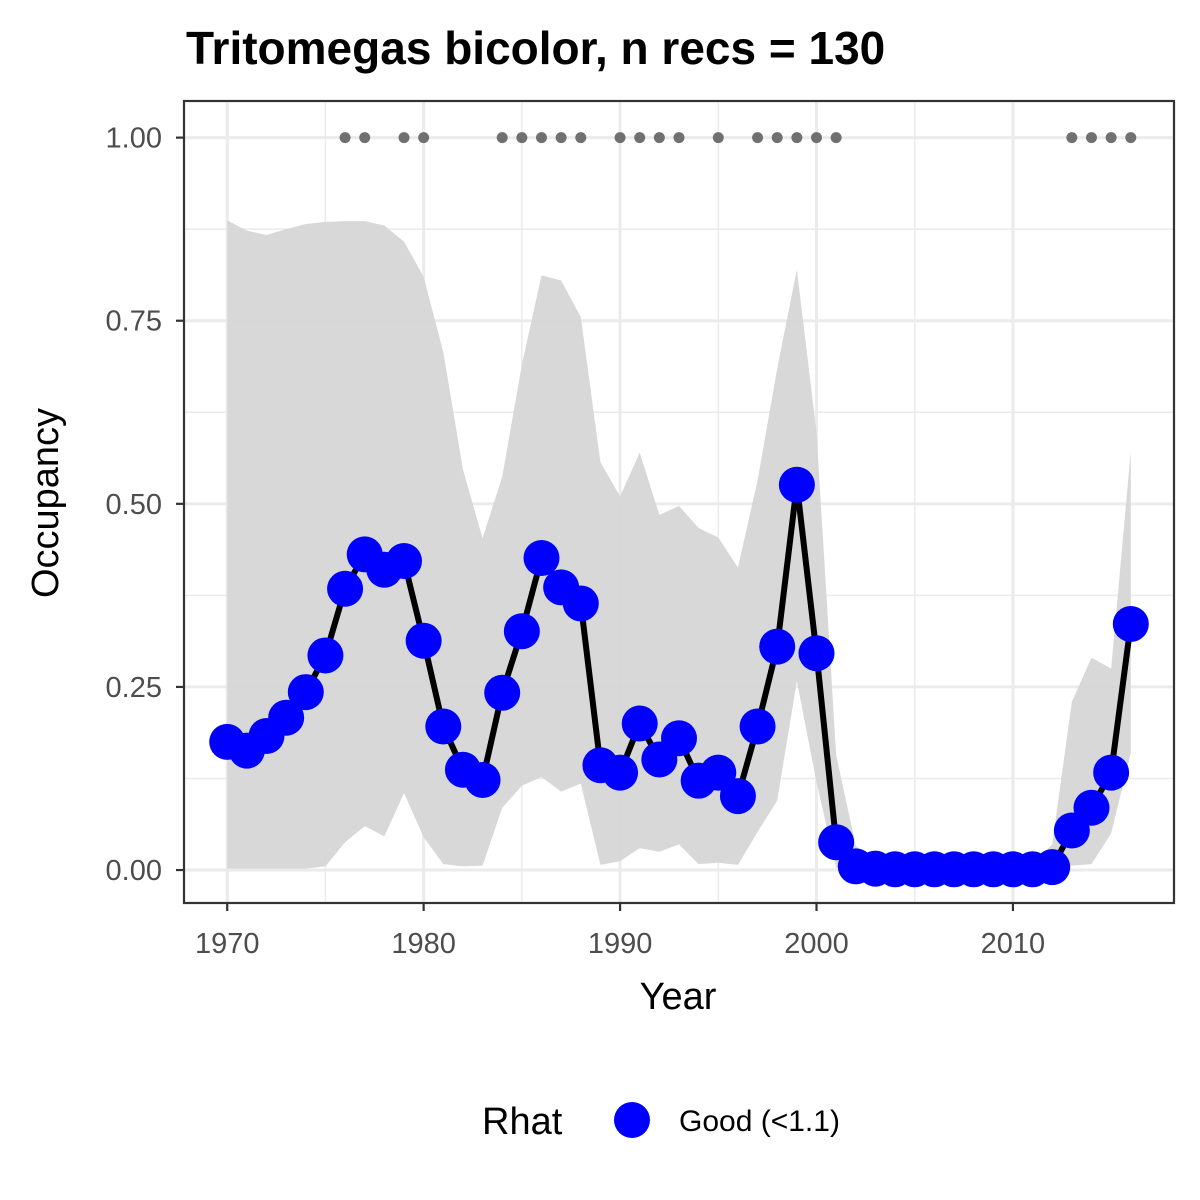 This screenshot has height=1200, width=1200. What do you see at coordinates (678, 997) in the screenshot?
I see `x-axis-title: Year` at bounding box center [678, 997].